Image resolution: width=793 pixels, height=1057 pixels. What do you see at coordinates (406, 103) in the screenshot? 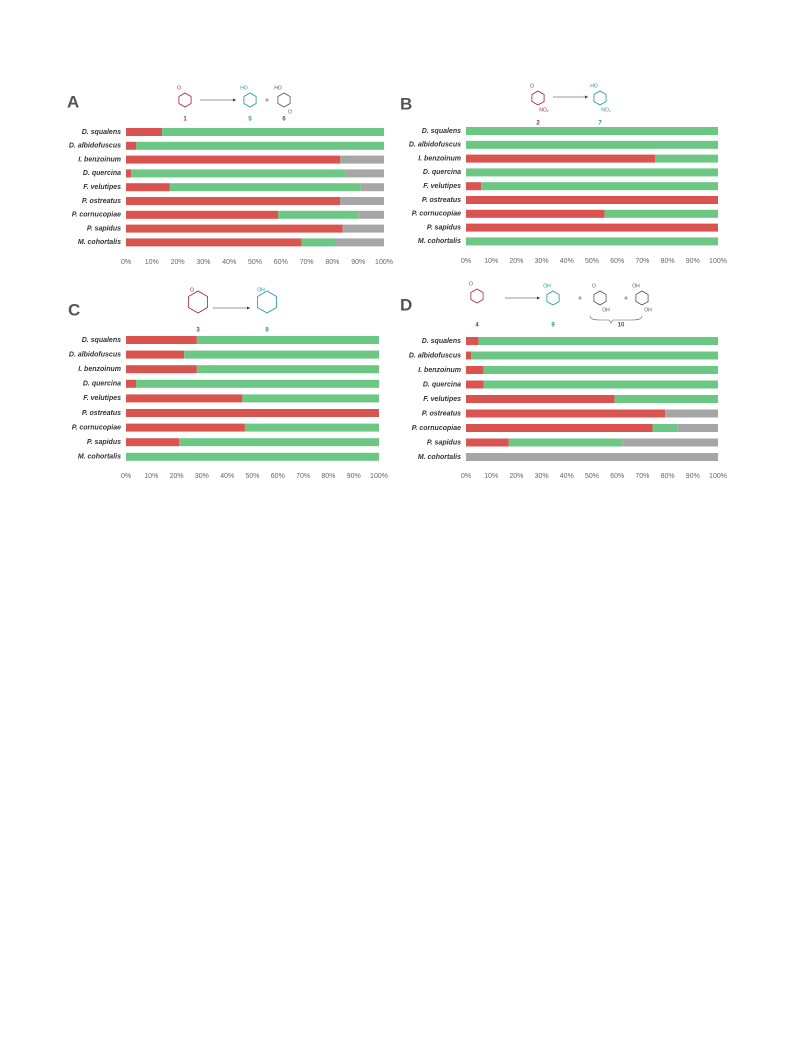
I see `panel-label: B` at bounding box center [406, 103].